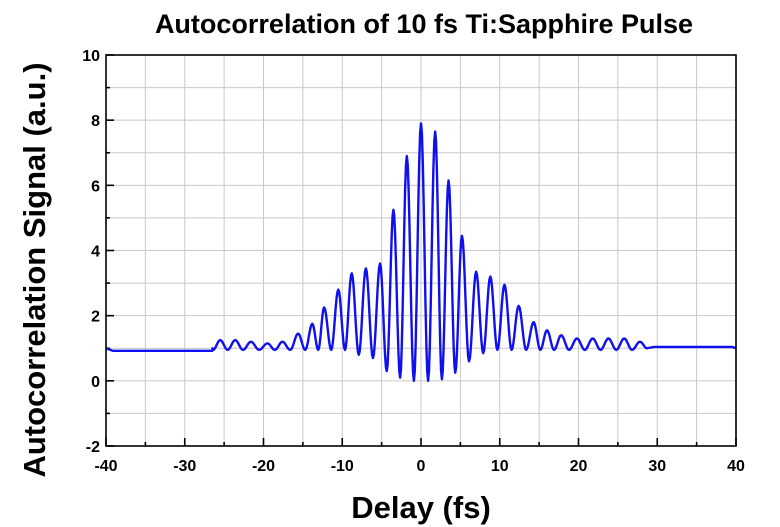  What do you see at coordinates (421, 507) in the screenshot?
I see `x-axis-label: Delay (fs)` at bounding box center [421, 507].